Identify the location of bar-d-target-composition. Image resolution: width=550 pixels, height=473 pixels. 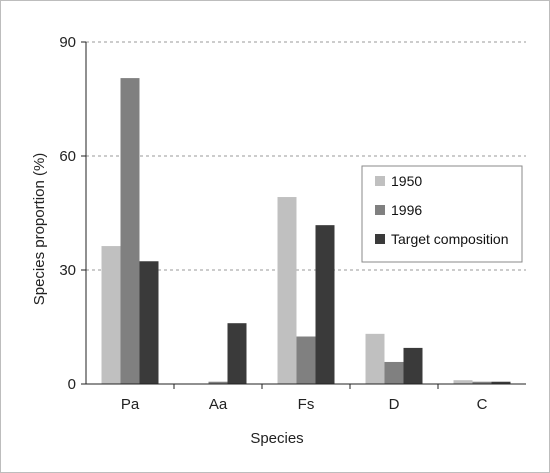
(413, 365).